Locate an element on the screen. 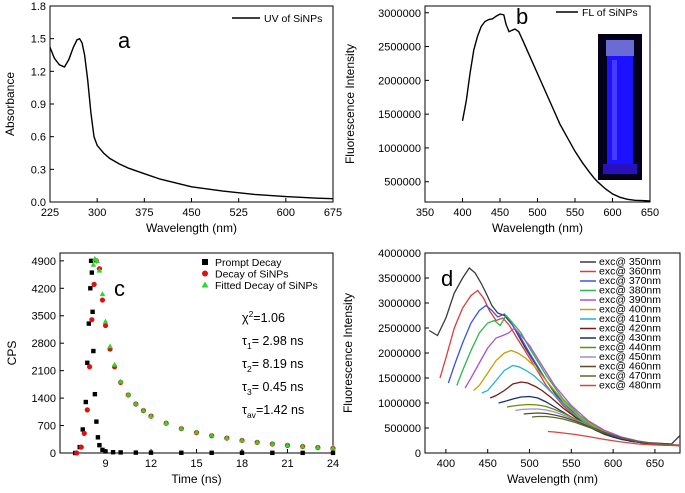  legend-label: Fitted Decay of SiNPs is located at coordinates (266, 286).